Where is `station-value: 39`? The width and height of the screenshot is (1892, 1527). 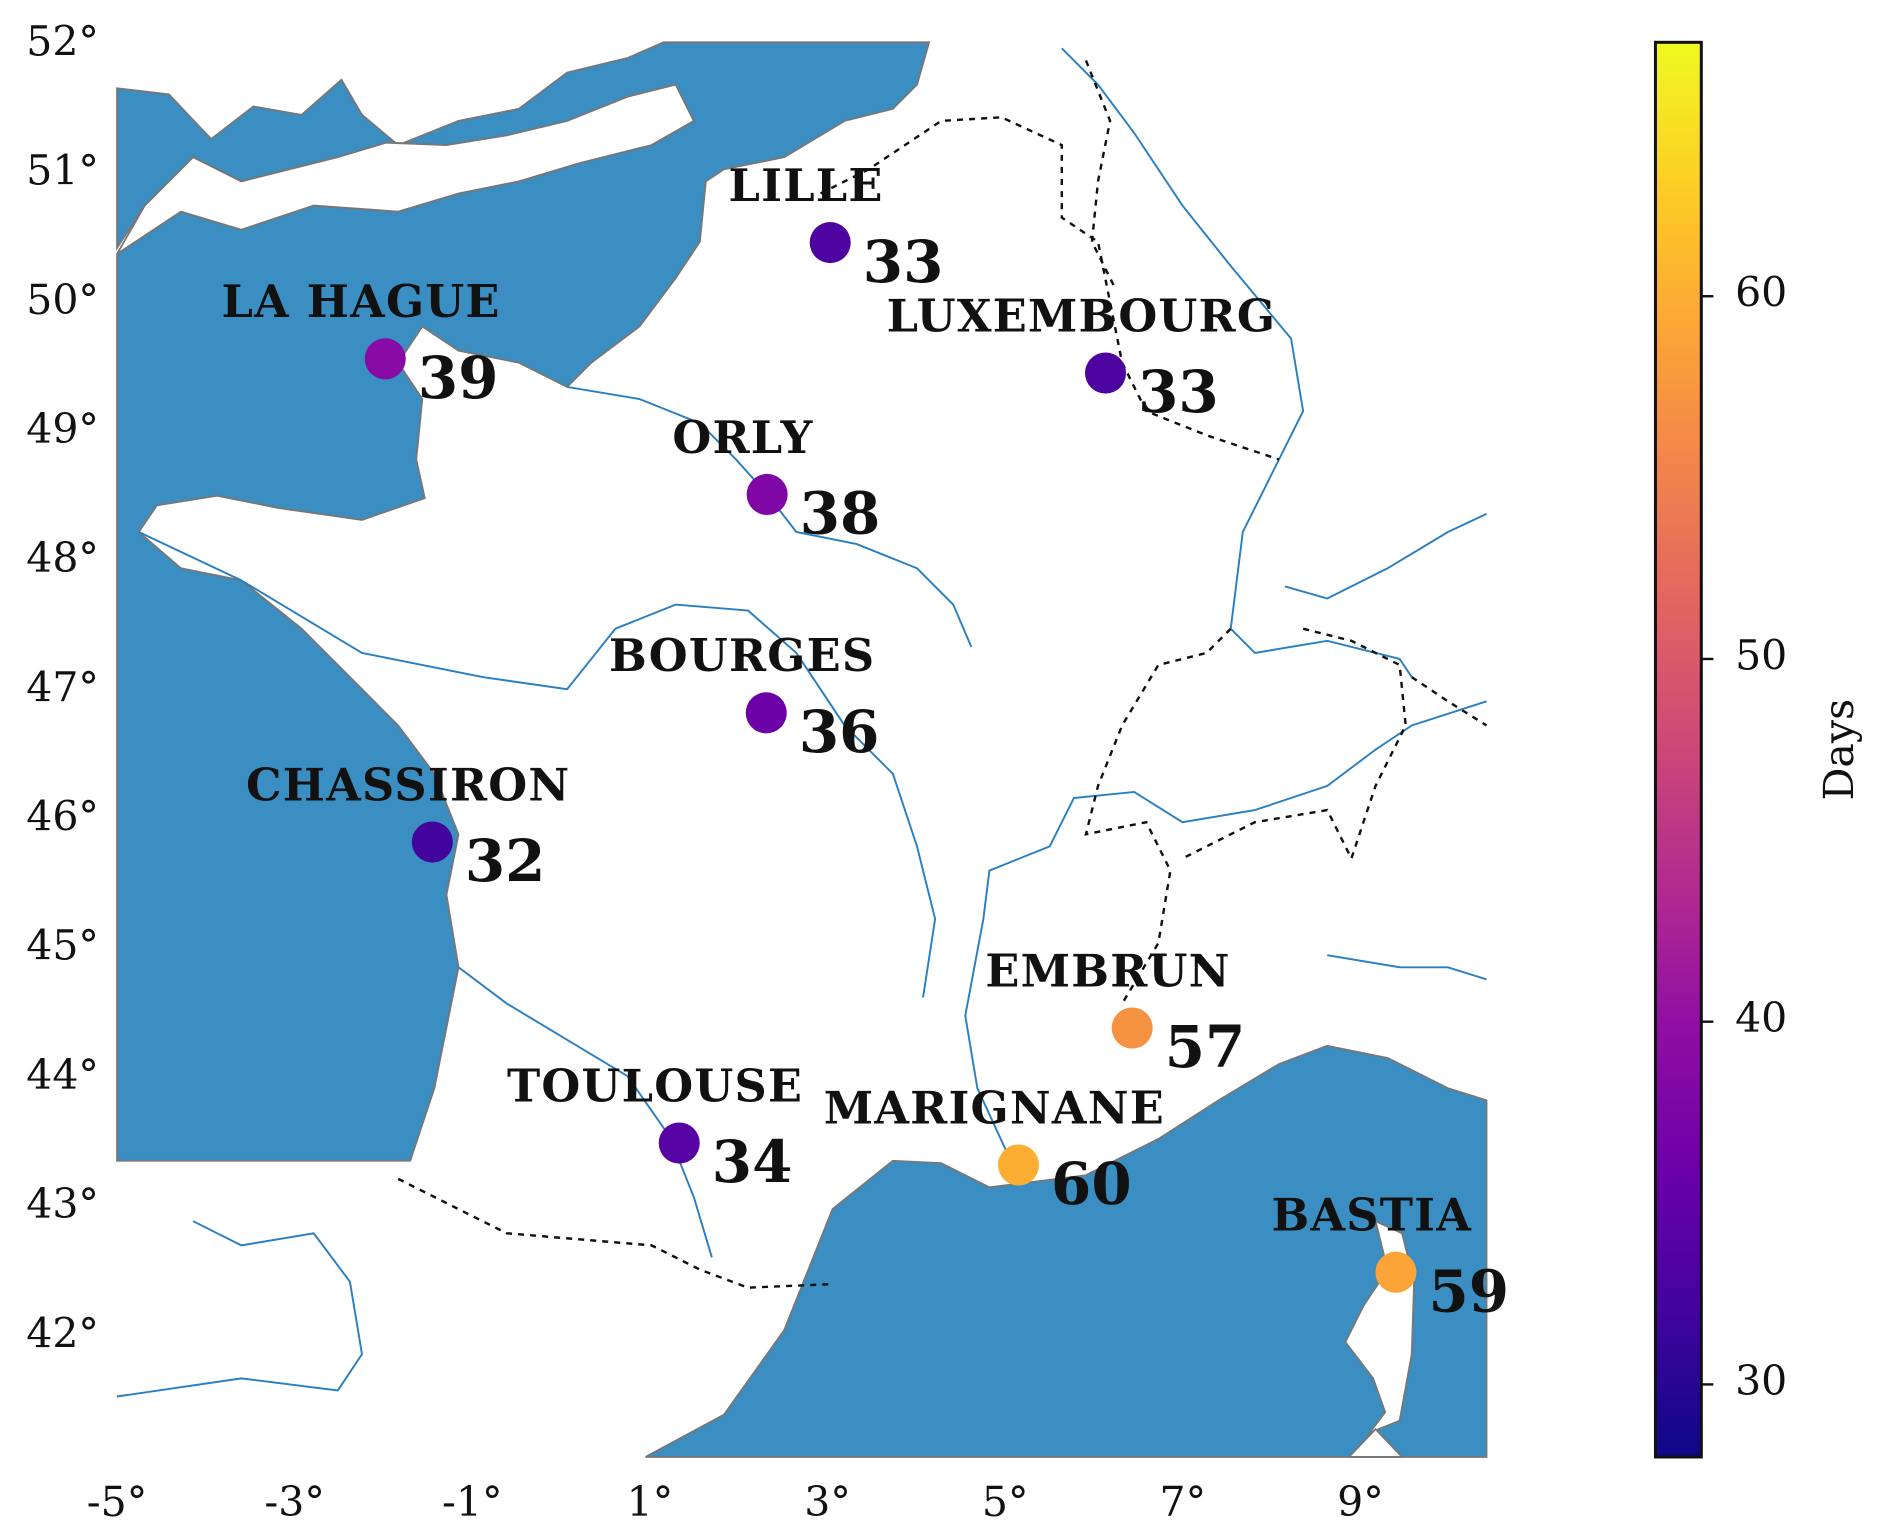
station-value: 39 is located at coordinates (458, 378).